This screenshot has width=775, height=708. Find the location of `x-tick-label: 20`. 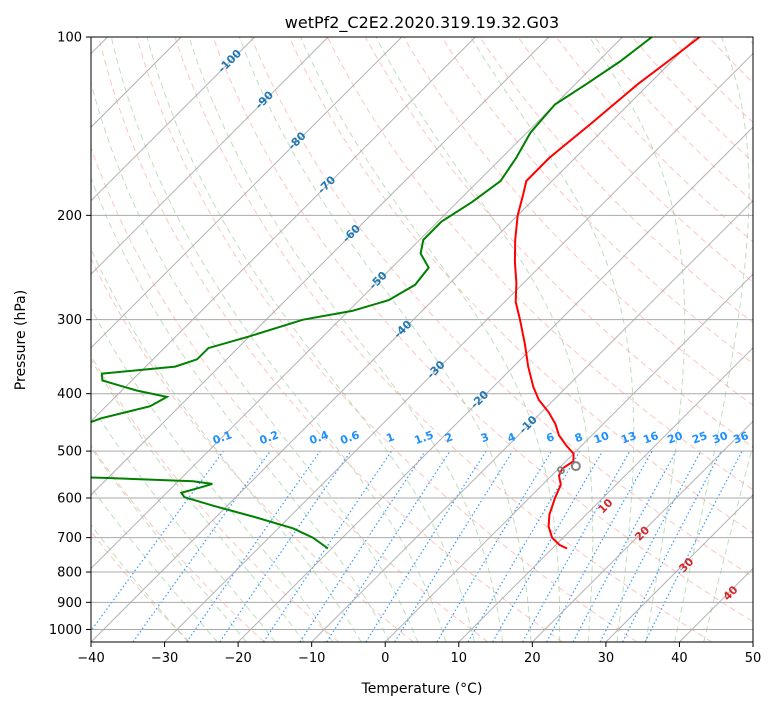

x-tick-label: 20 is located at coordinates (532, 658).